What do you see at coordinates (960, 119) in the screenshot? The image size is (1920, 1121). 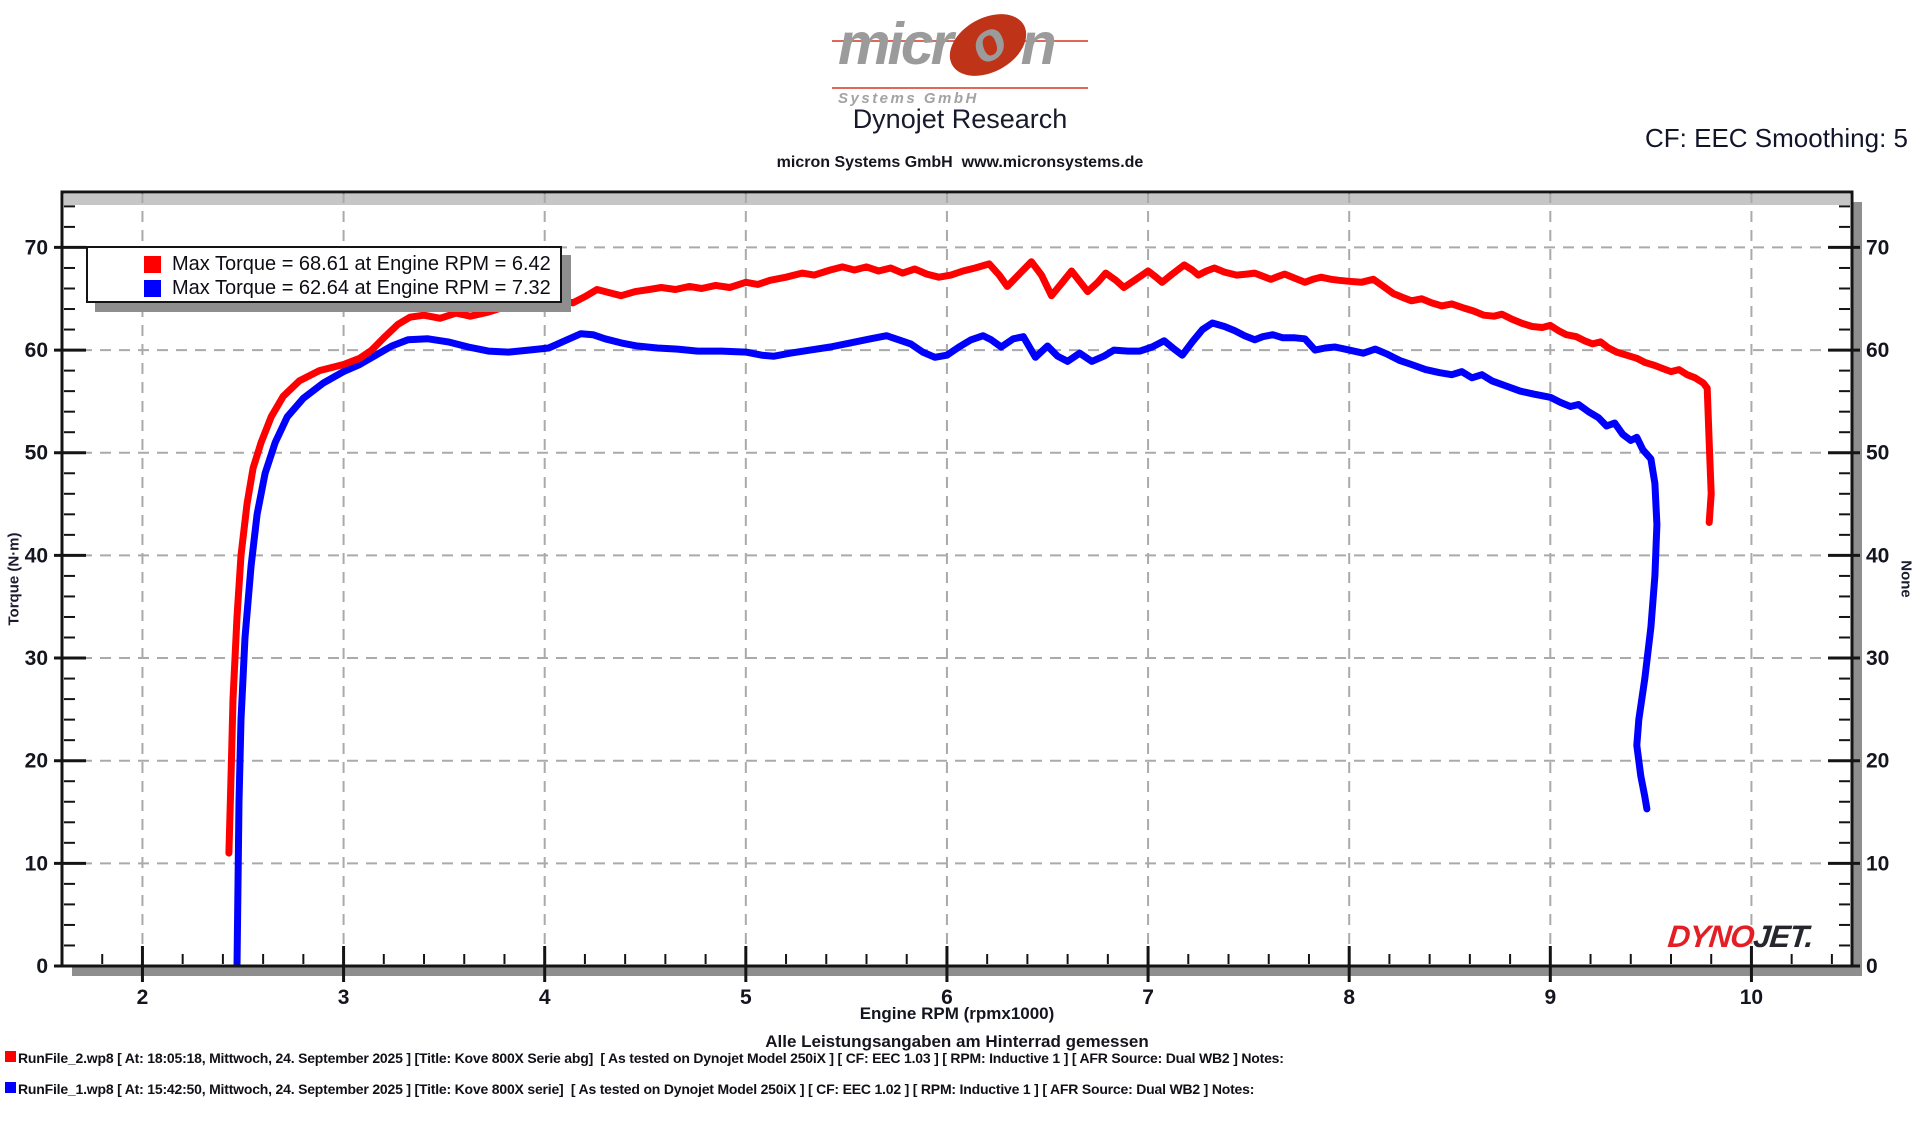 I see `page-title: Dynojet Research` at bounding box center [960, 119].